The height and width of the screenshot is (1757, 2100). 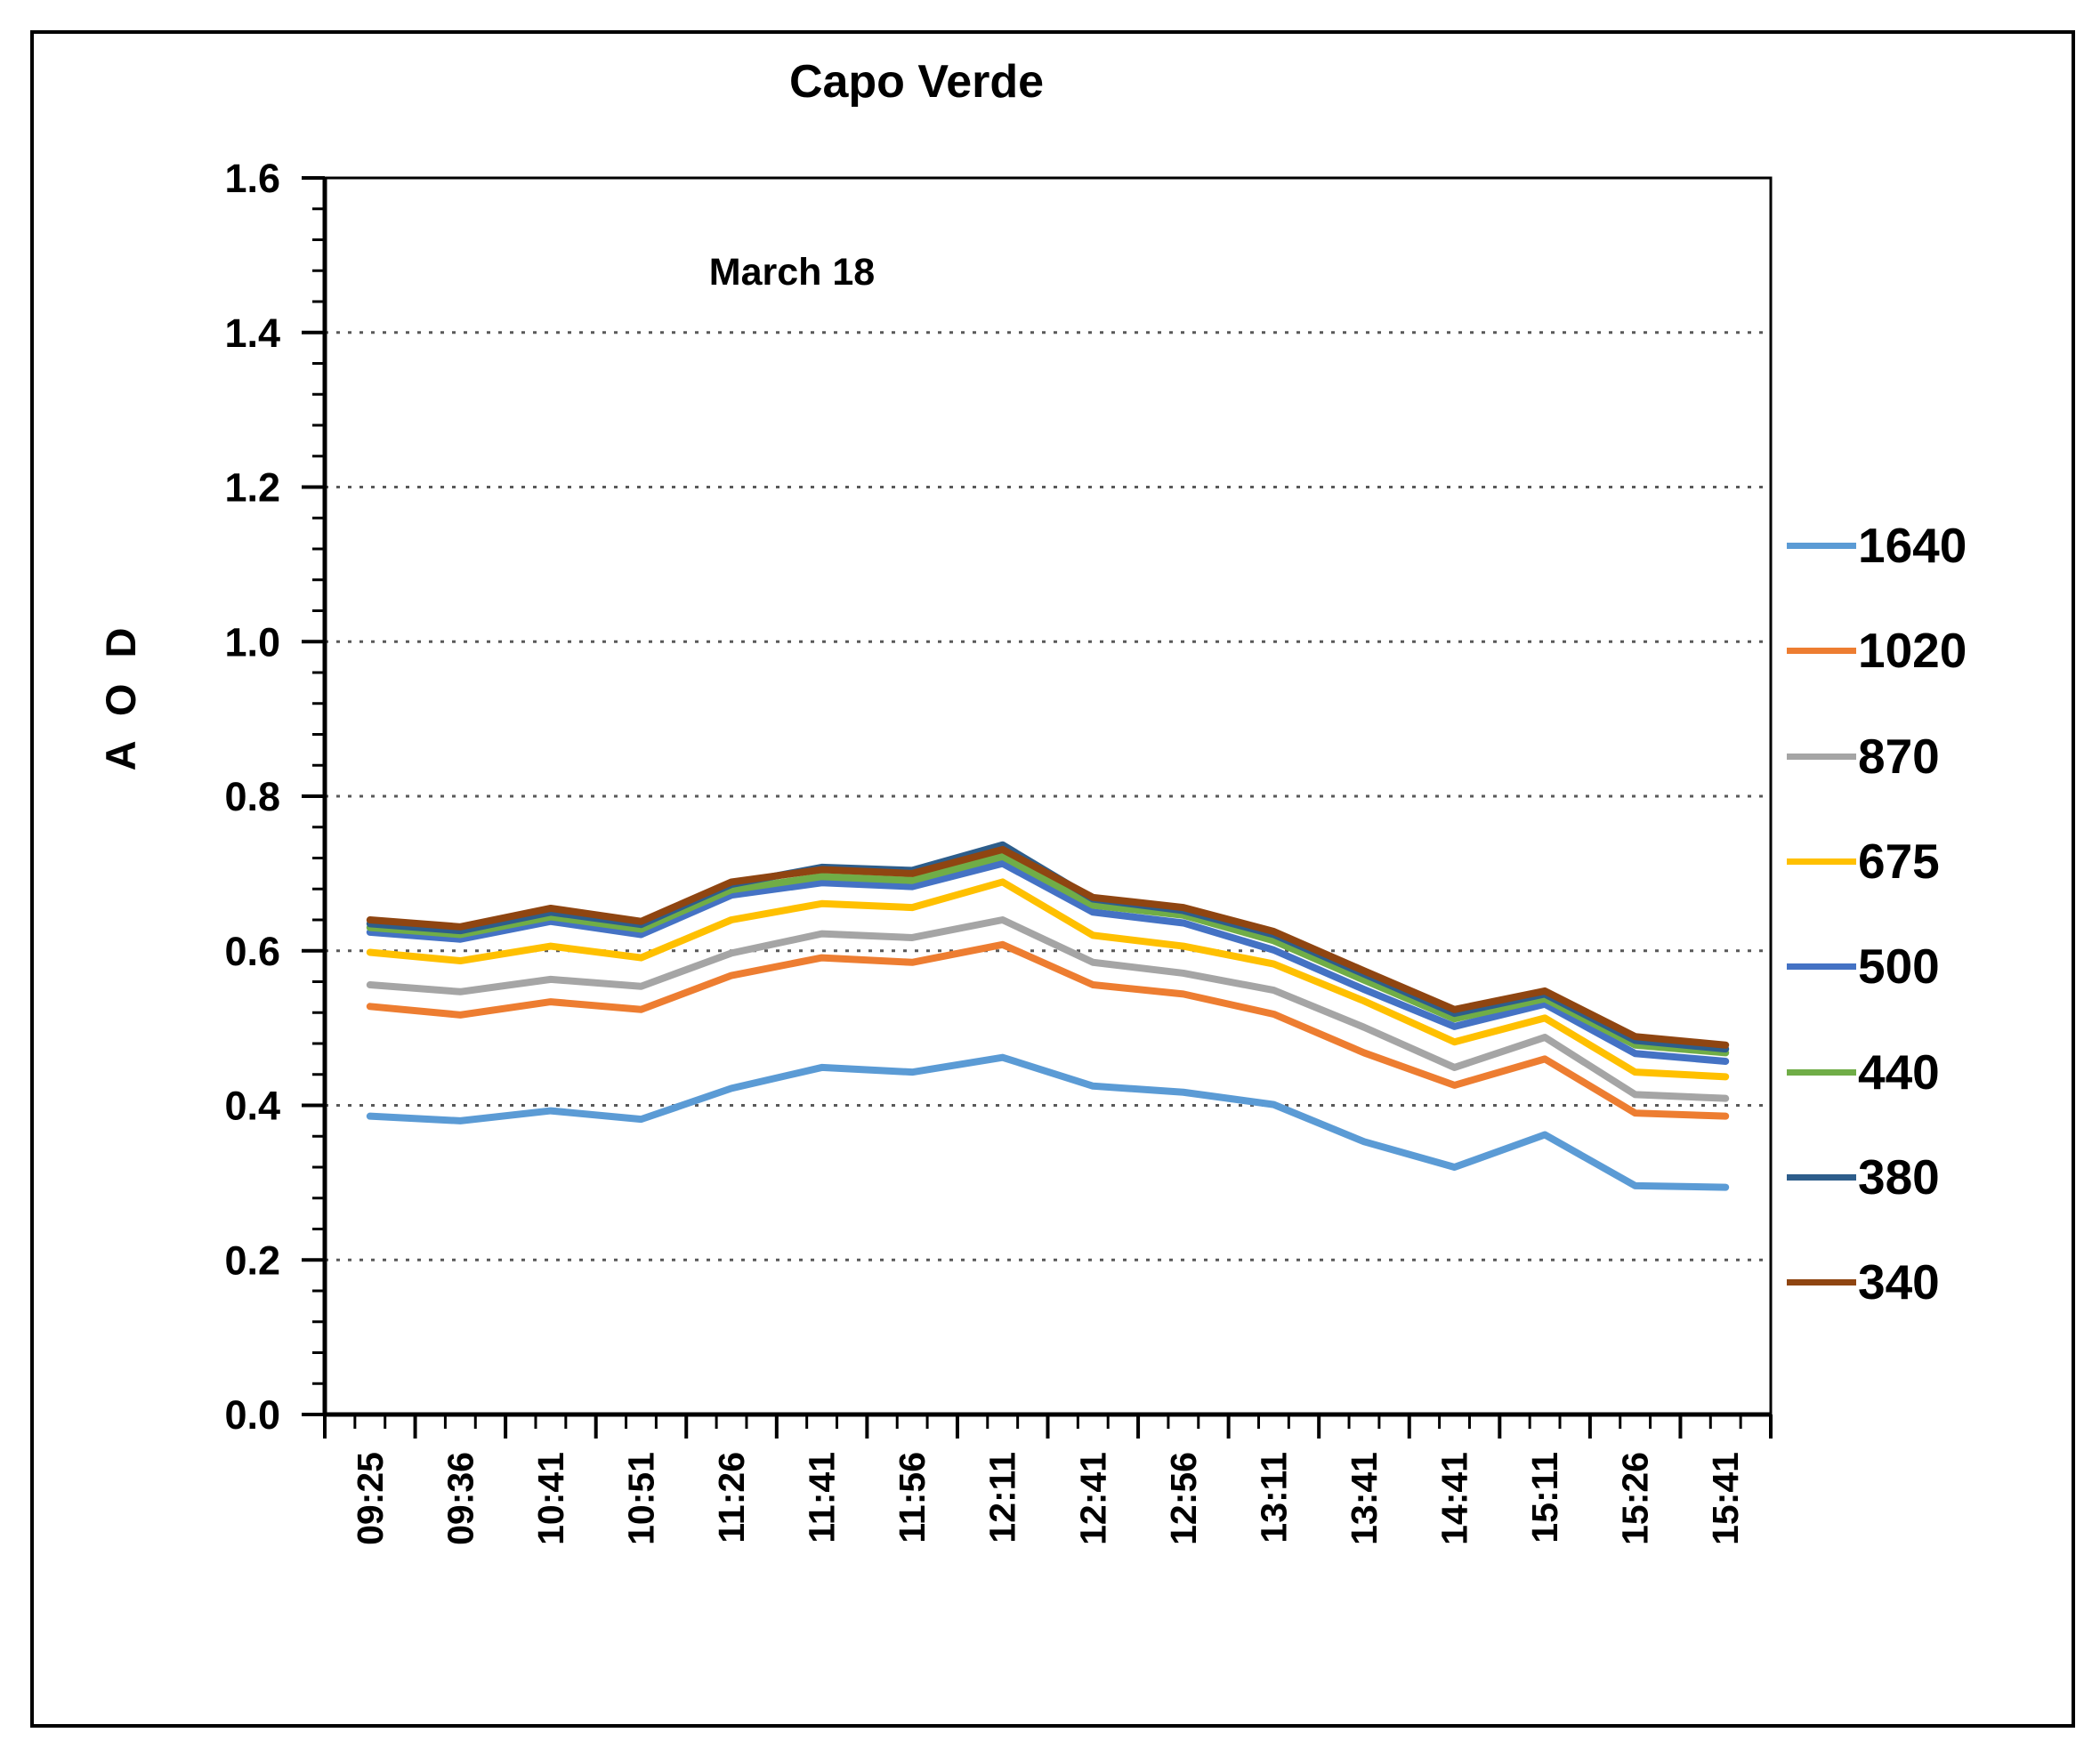 What do you see at coordinates (550, 1498) in the screenshot?
I see `x-tick-label-10:41: 10:41` at bounding box center [550, 1498].